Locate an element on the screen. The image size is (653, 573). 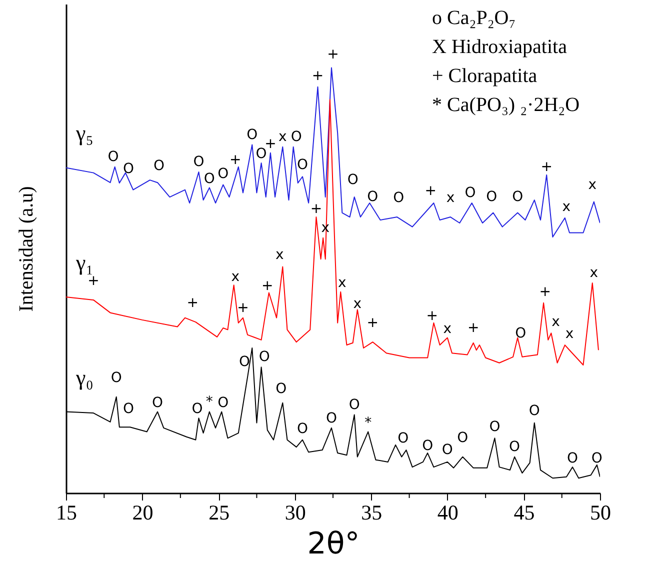
series-label: γ₀ is located at coordinates (84, 377).